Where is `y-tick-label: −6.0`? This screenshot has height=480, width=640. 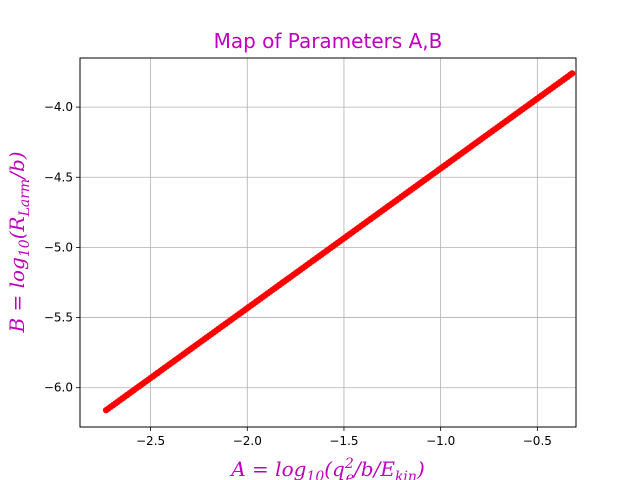 y-tick-label: −6.0 is located at coordinates (58, 388).